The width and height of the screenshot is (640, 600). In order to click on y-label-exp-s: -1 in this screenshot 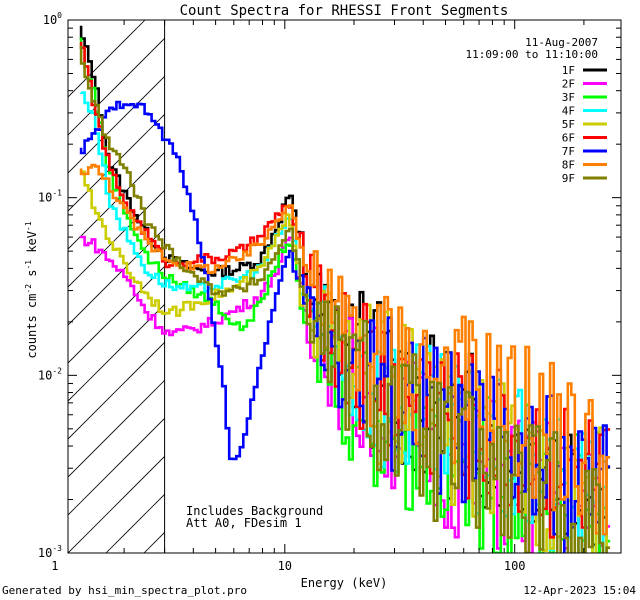, I will do `click(28, 265)`.